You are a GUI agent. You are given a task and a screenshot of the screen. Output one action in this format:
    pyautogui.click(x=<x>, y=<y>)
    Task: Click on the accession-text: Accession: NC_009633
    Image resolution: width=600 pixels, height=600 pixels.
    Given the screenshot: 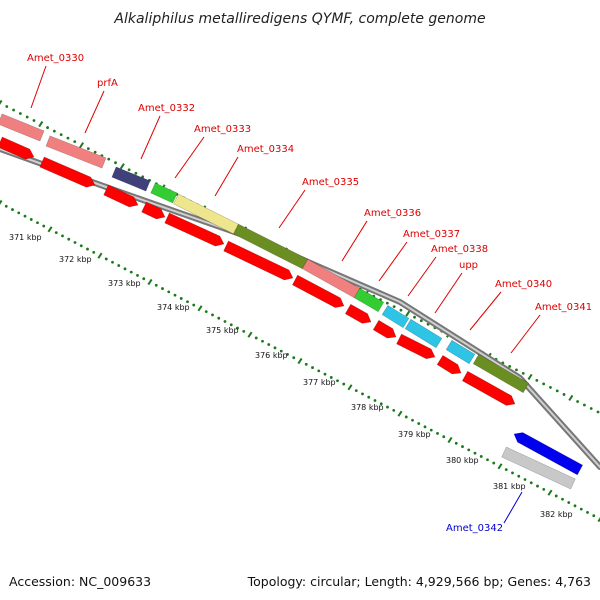 What is the action you would take?
    pyautogui.click(x=80, y=581)
    